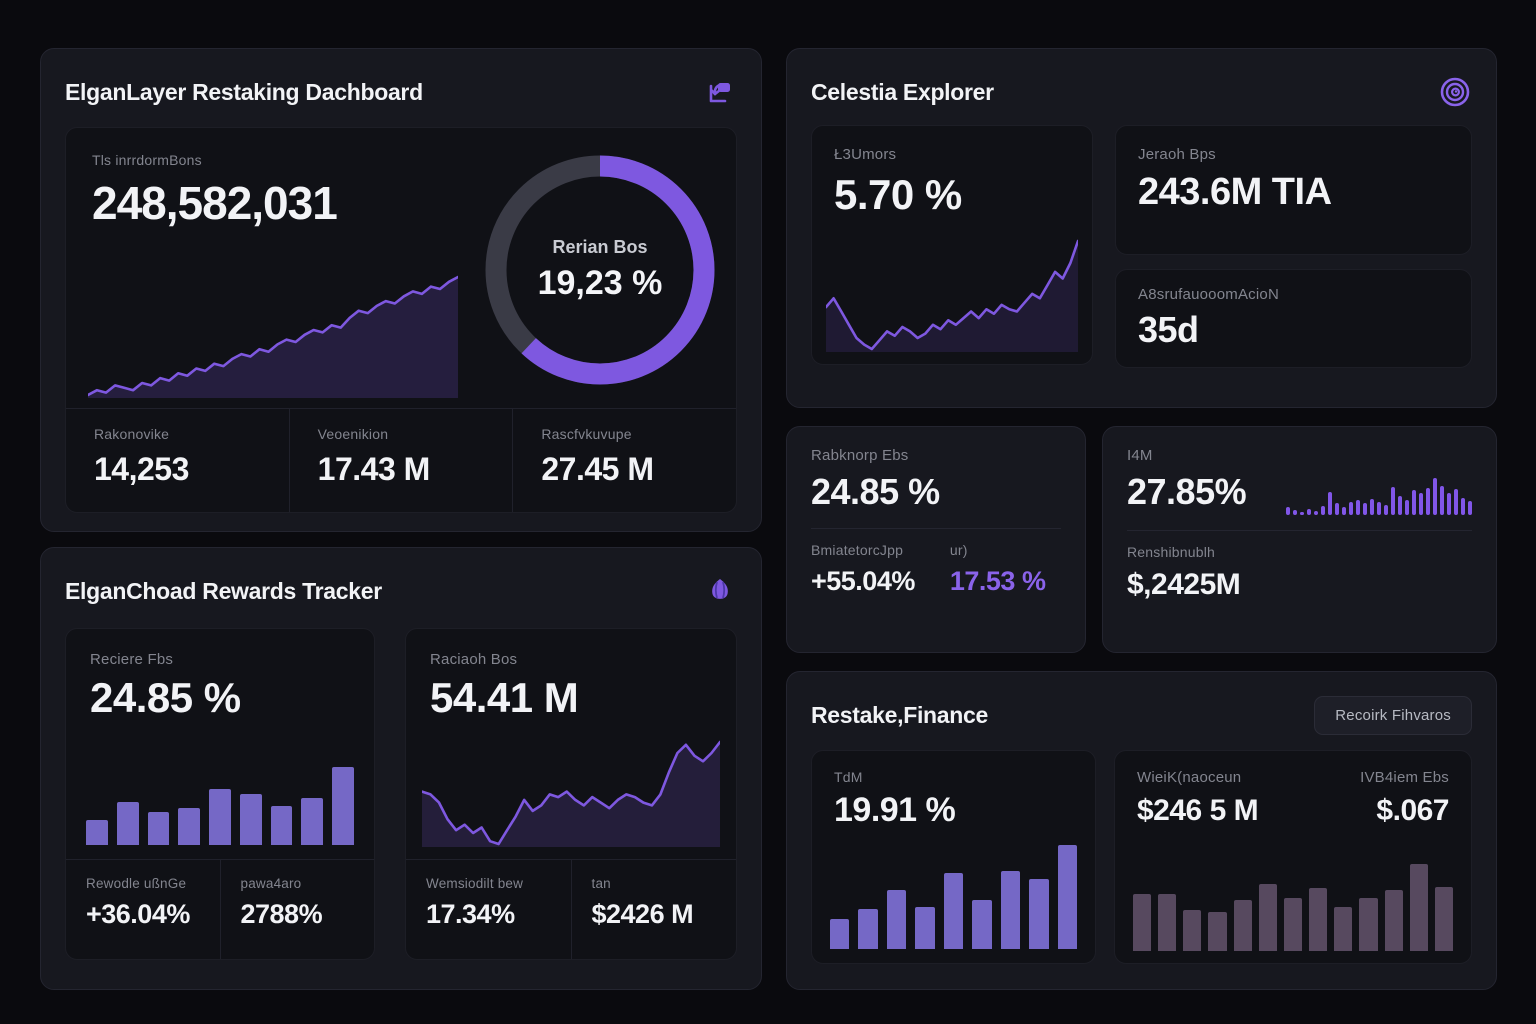 The height and width of the screenshot is (1024, 1536). I want to click on stat-value: +55.04%, so click(863, 581).